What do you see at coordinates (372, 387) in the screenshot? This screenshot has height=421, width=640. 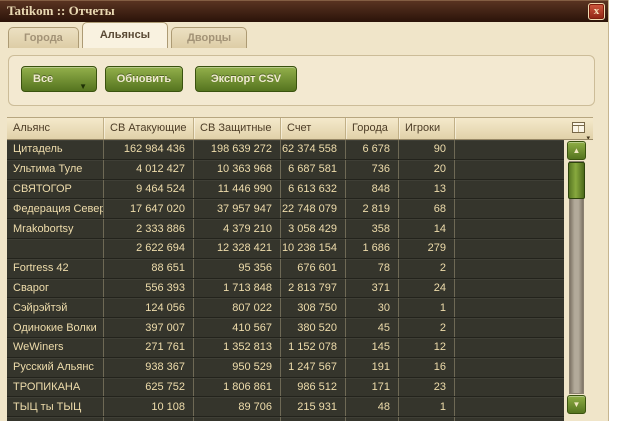 I see `cell-cities: 171` at bounding box center [372, 387].